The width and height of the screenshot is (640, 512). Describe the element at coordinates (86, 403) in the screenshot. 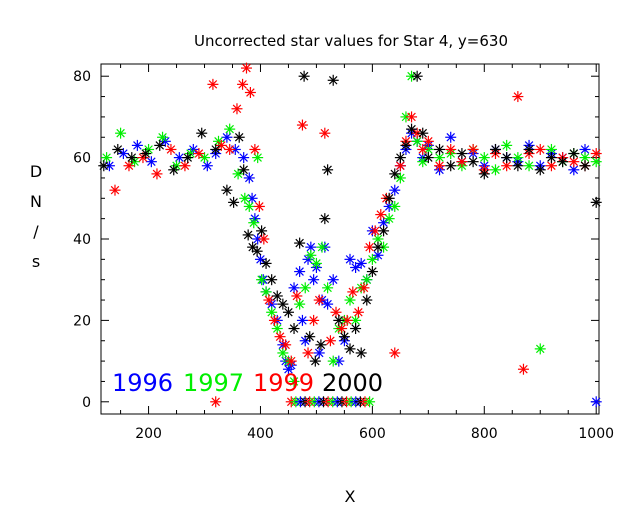

I see `y-tick-label: 0` at that location.